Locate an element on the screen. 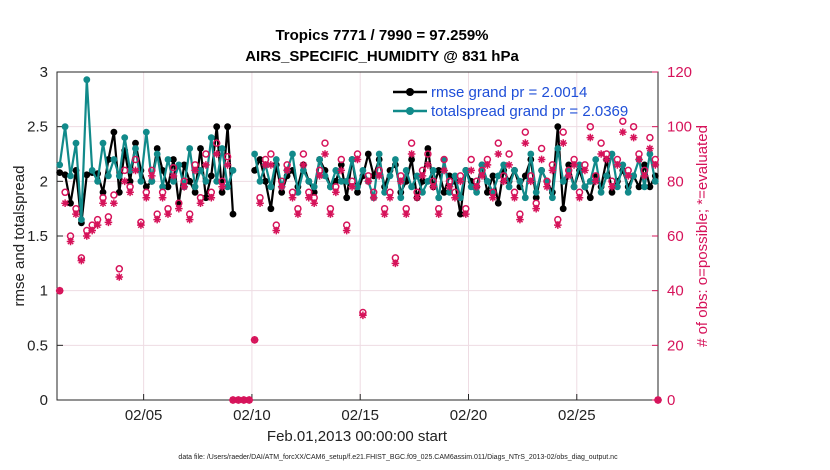 The image size is (830, 470). y-tick-label: 1 is located at coordinates (44, 291).